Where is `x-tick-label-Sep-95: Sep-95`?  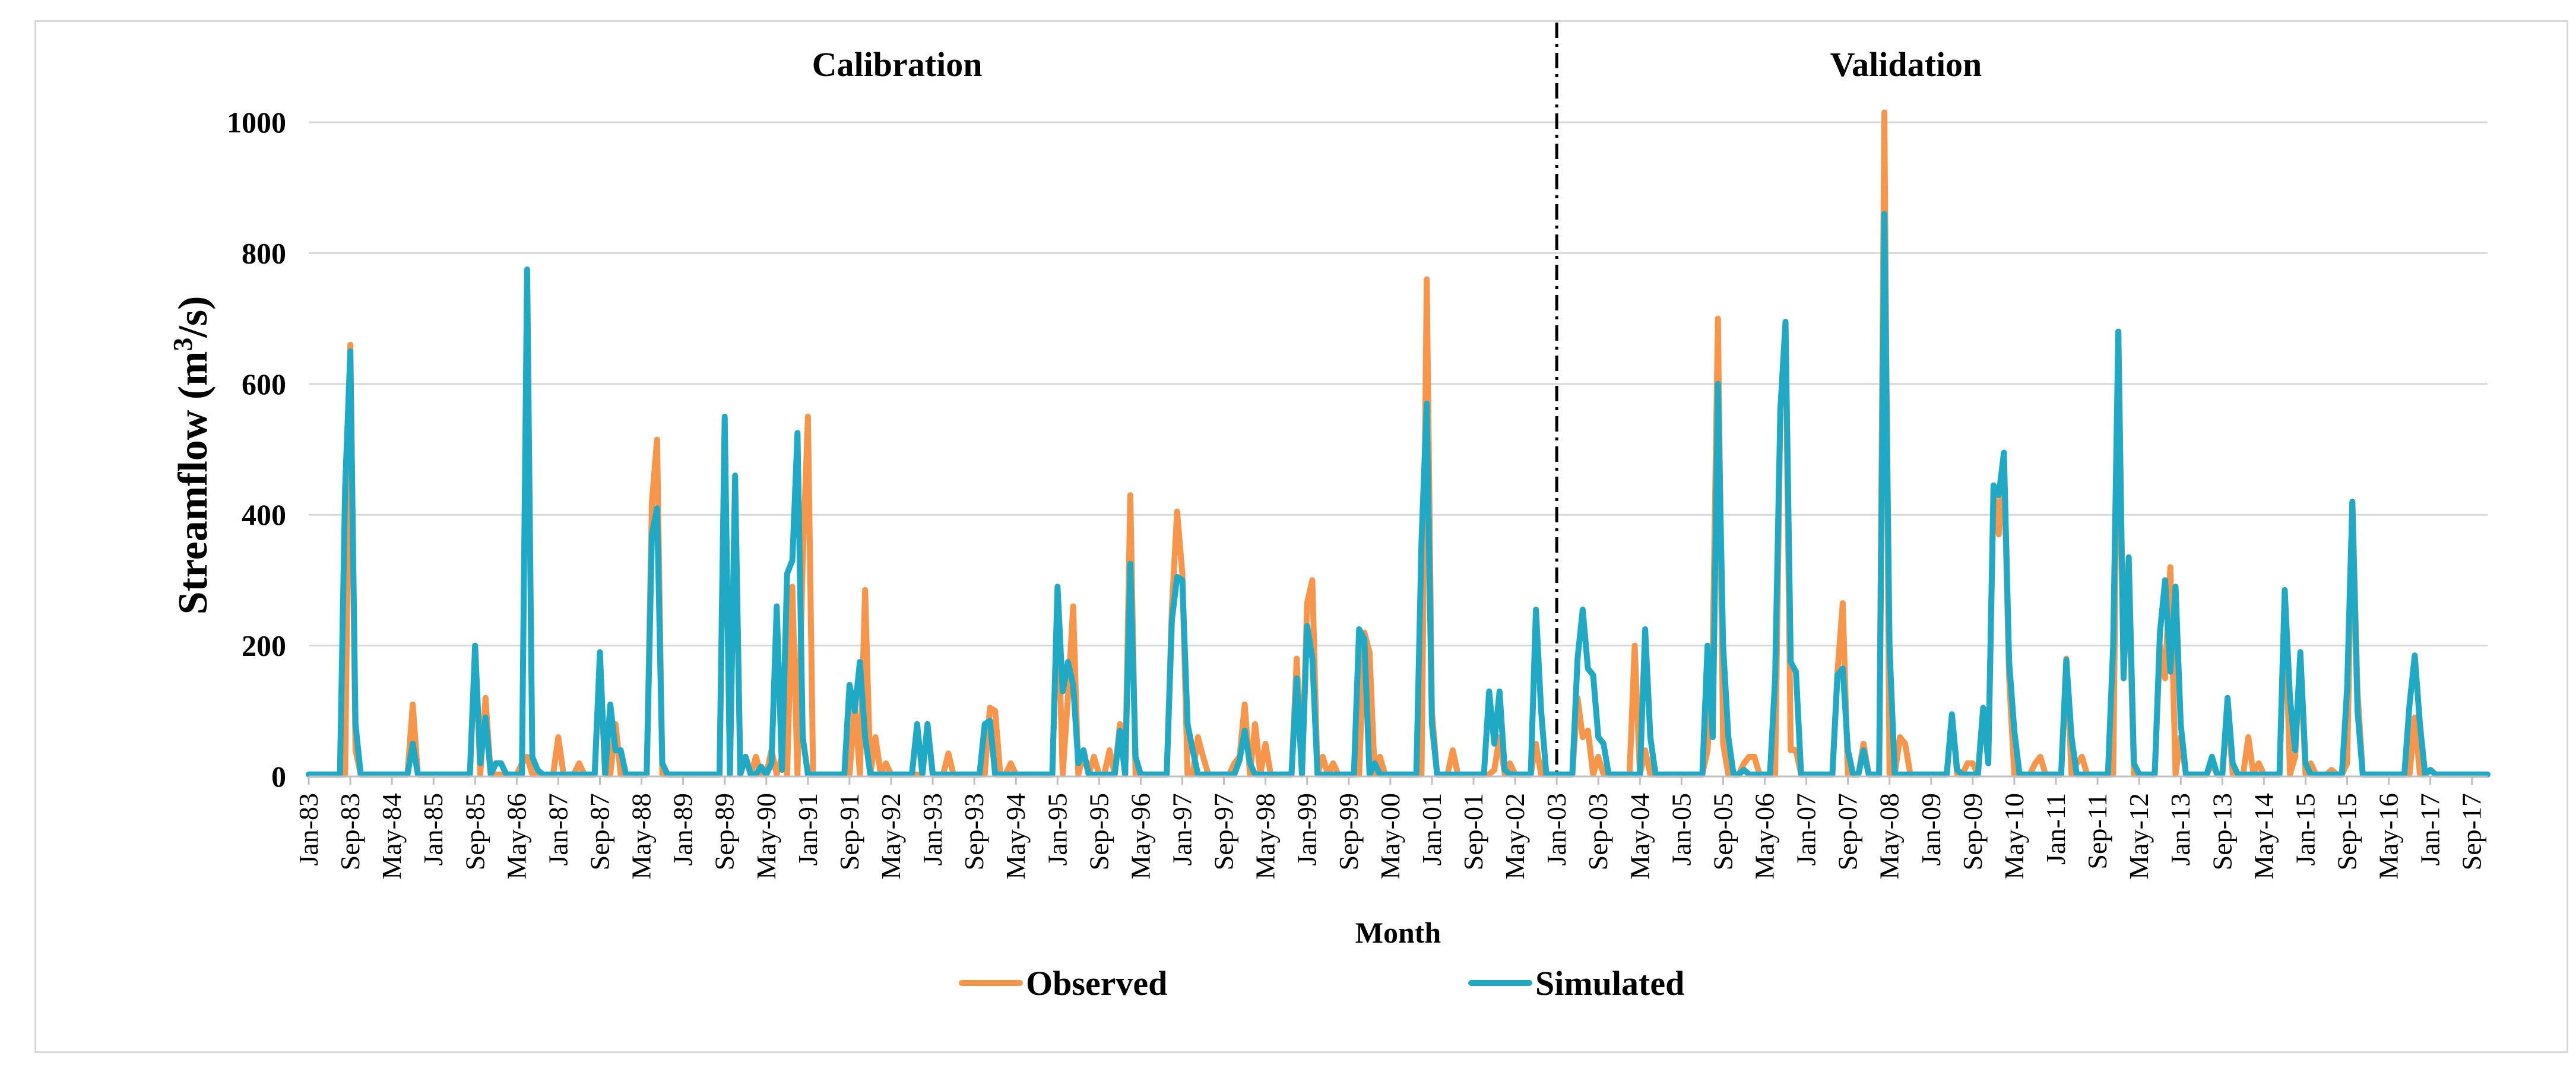
x-tick-label-Sep-95: Sep-95 is located at coordinates (1099, 832).